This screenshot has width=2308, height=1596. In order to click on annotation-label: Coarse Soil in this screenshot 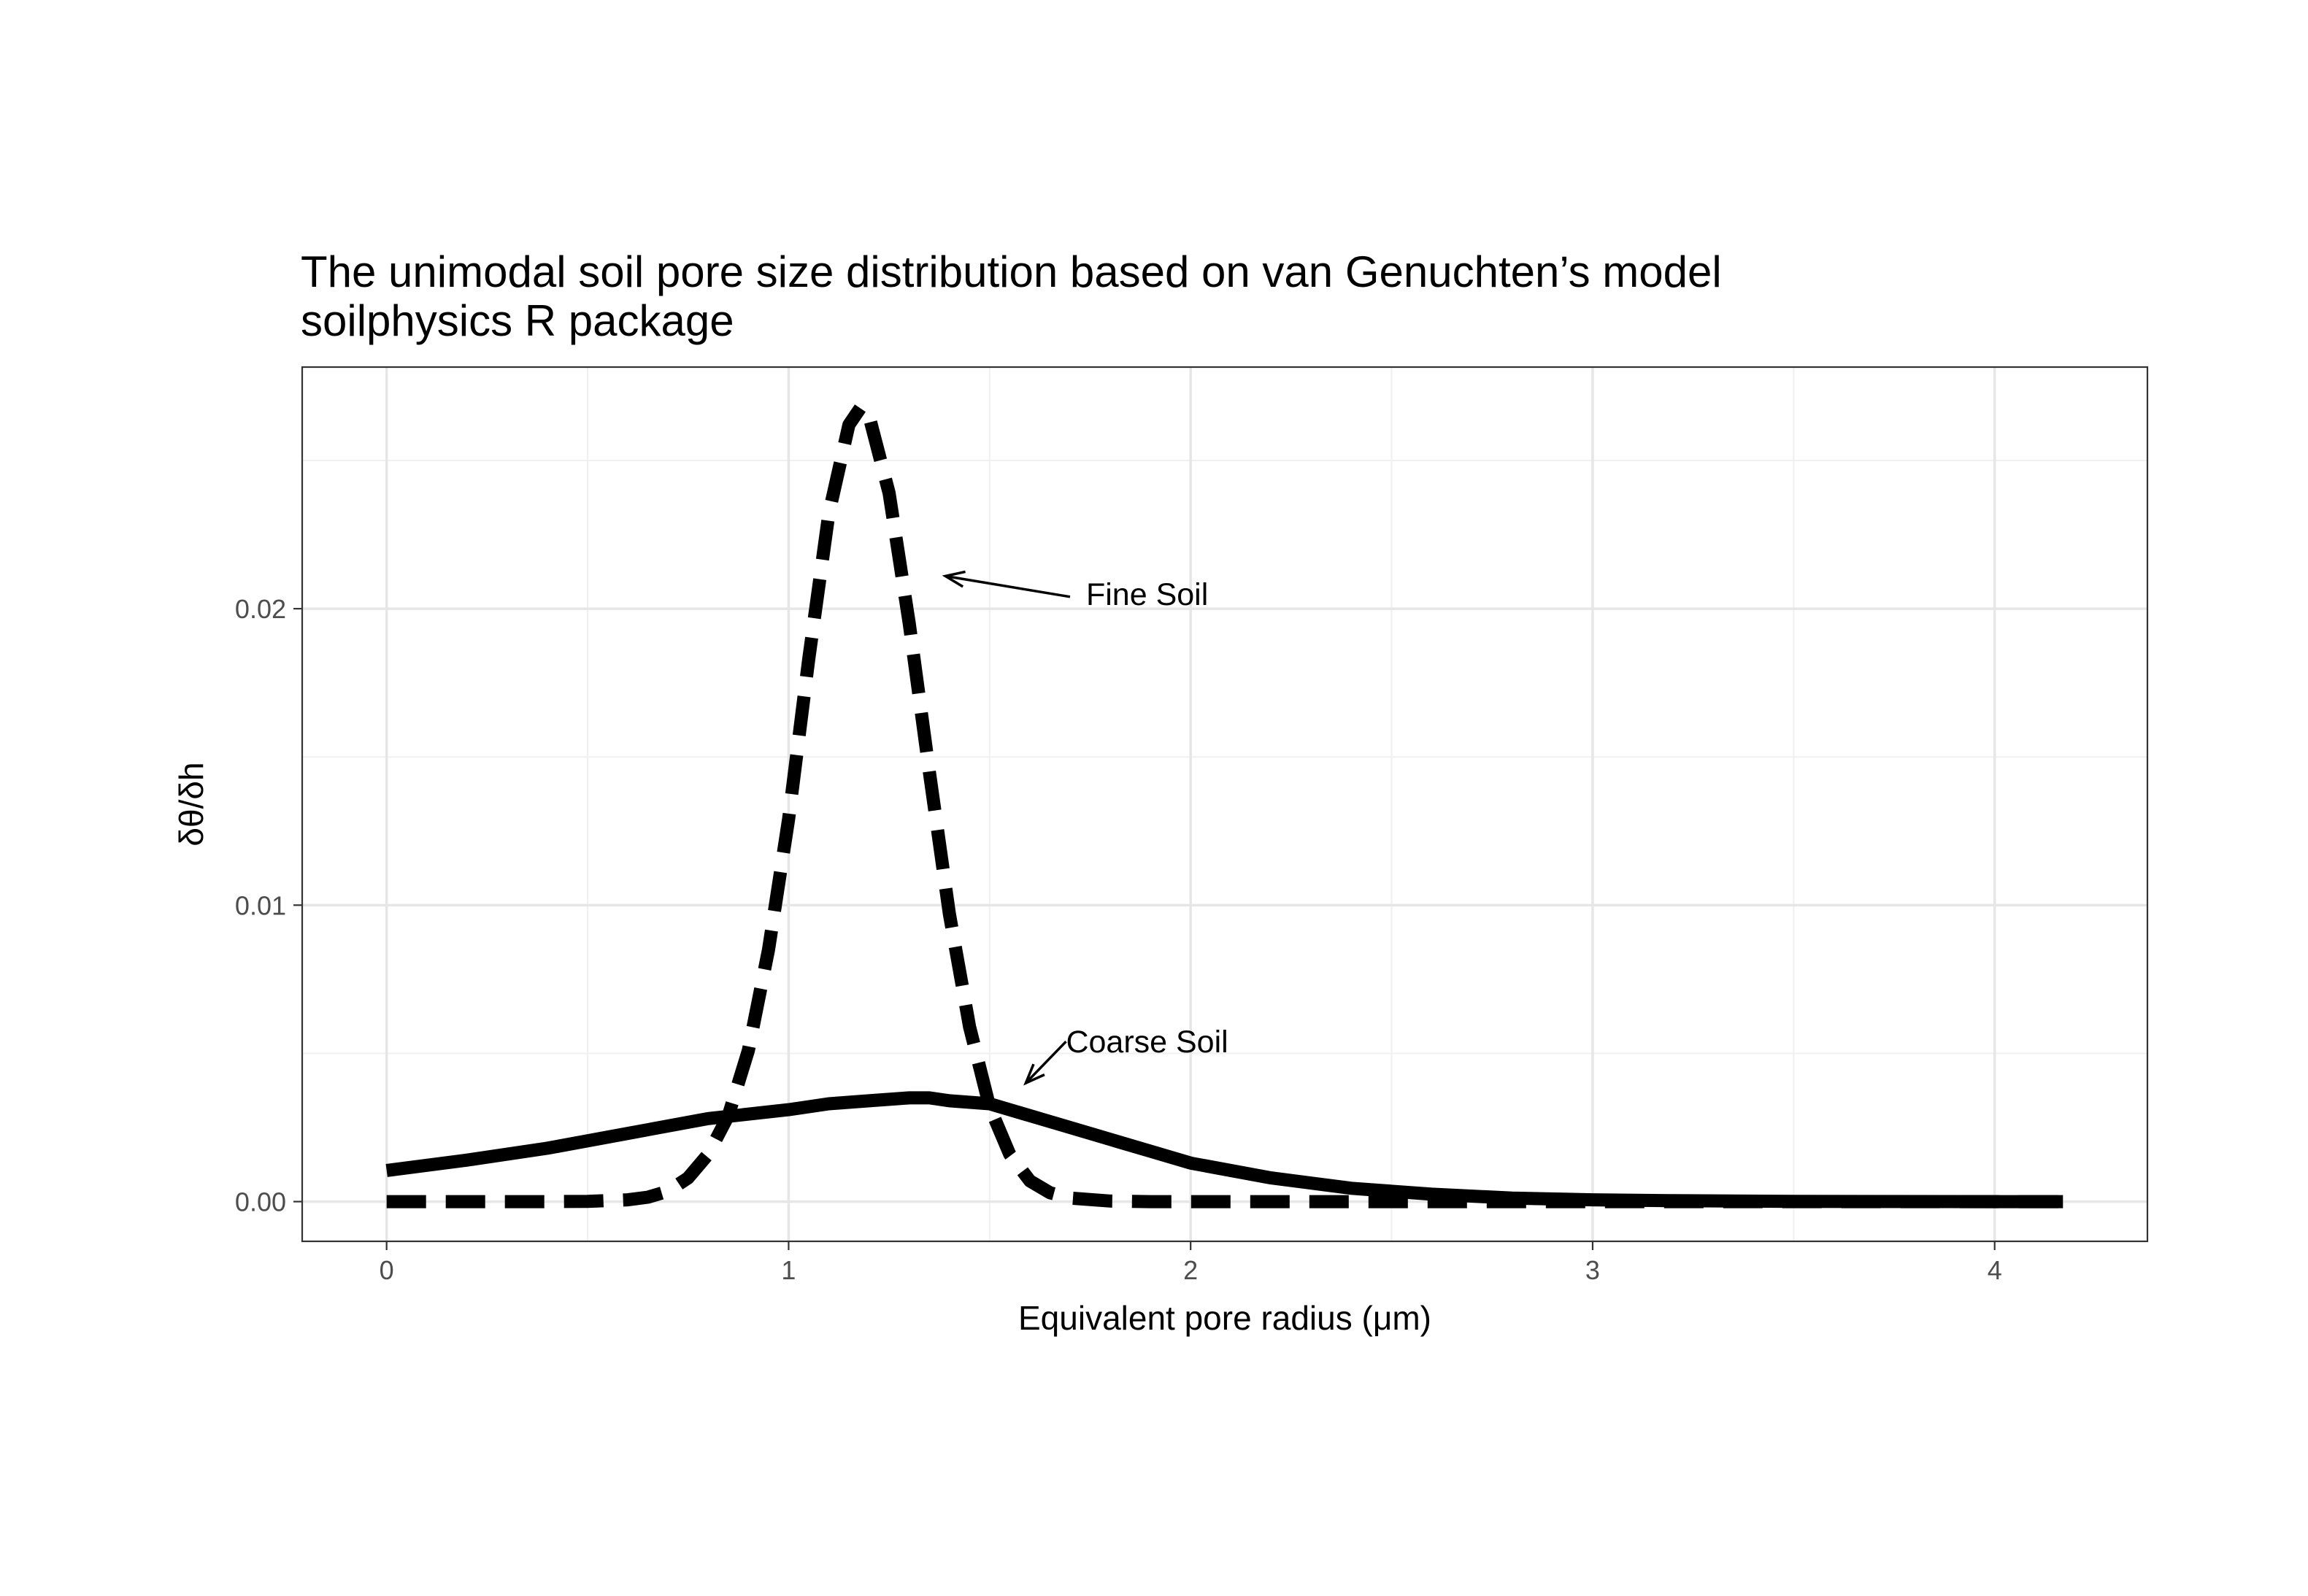, I will do `click(1147, 1042)`.